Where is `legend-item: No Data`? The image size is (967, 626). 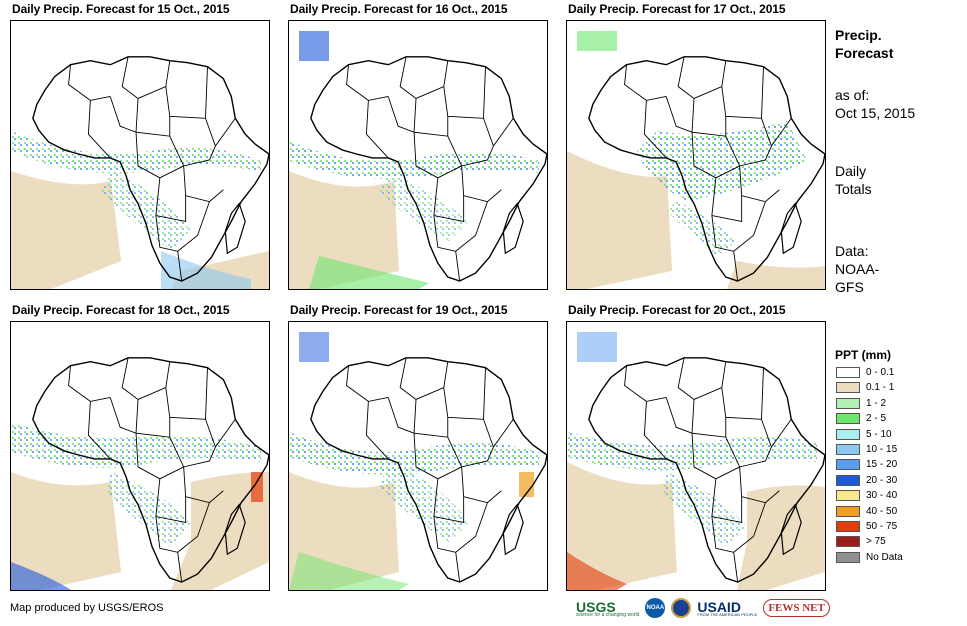
legend-item: No Data is located at coordinates (869, 557).